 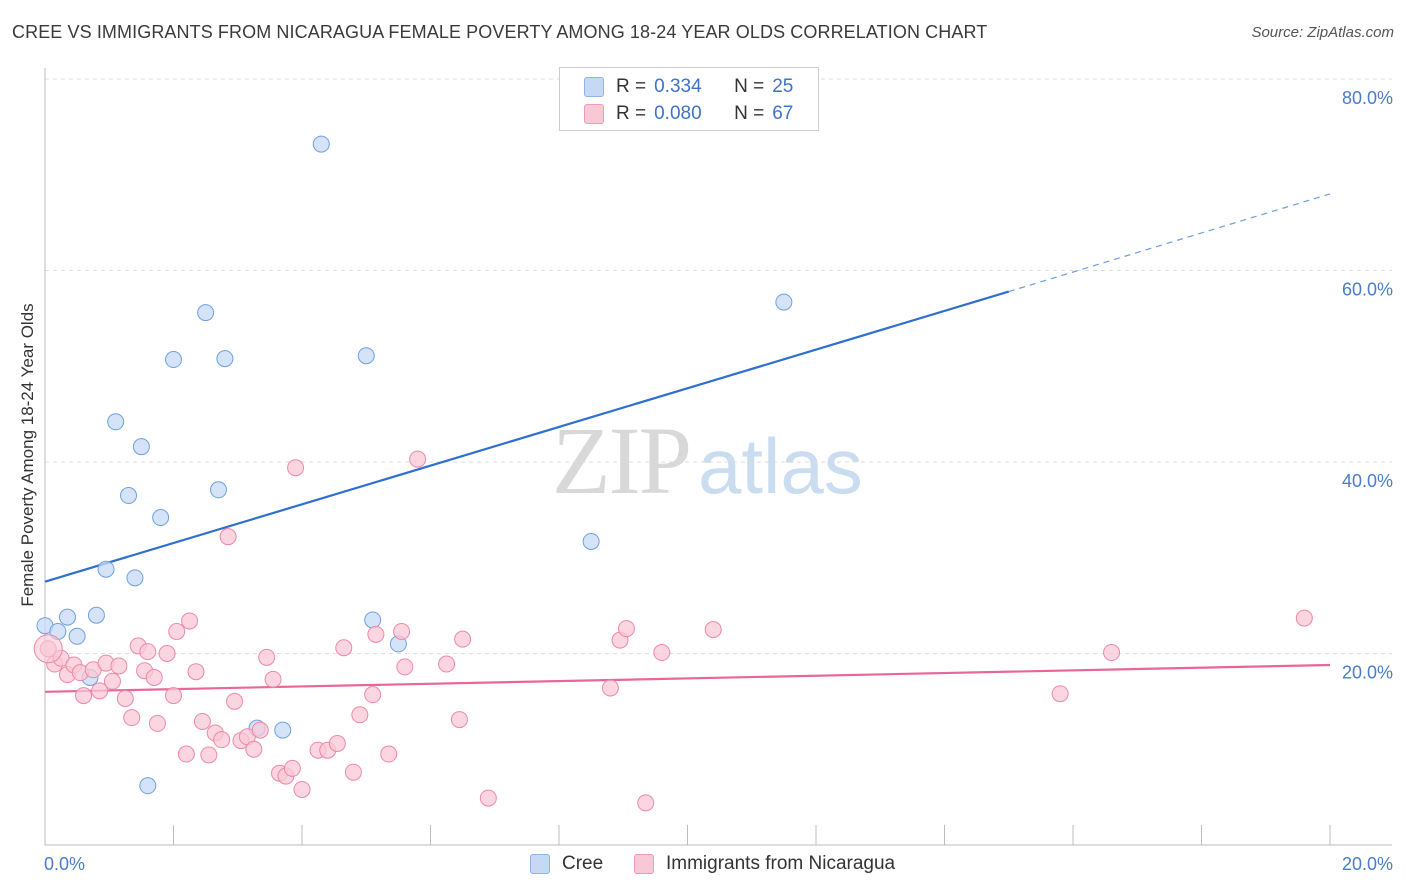 What do you see at coordinates (689, 99) in the screenshot?
I see `correlation-legend: R = 0.334 N = 25 R = 0.080 N = 67` at bounding box center [689, 99].